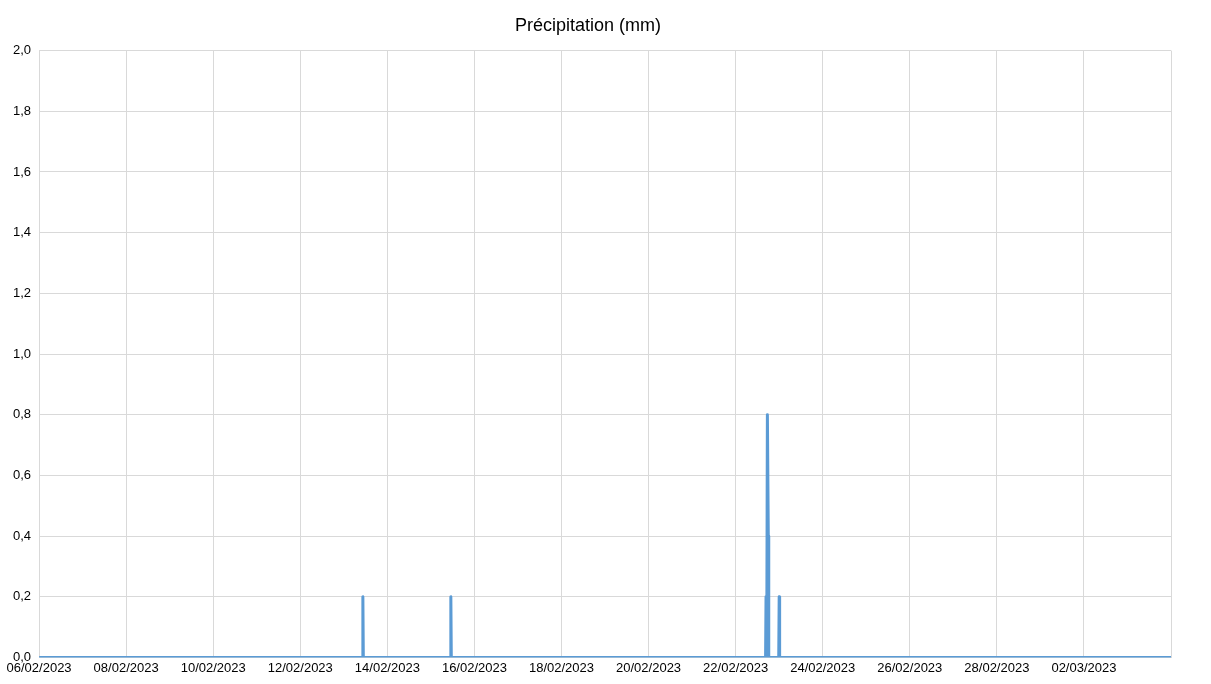 This screenshot has height=684, width=1211. What do you see at coordinates (22, 414) in the screenshot?
I see `y-tick-label: 0,8` at bounding box center [22, 414].